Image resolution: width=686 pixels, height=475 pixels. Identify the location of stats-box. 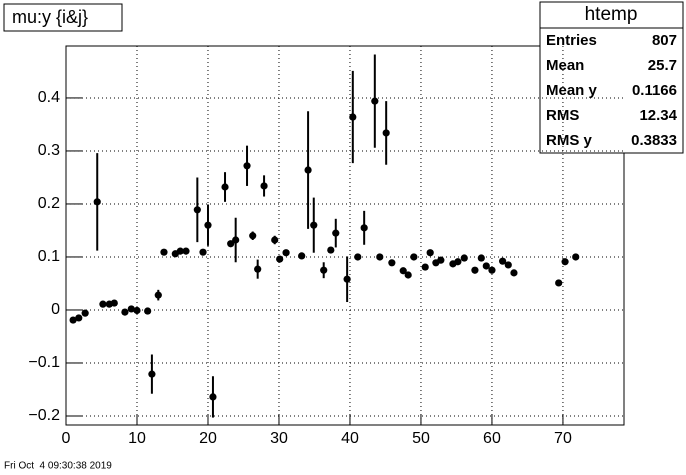
(611, 77).